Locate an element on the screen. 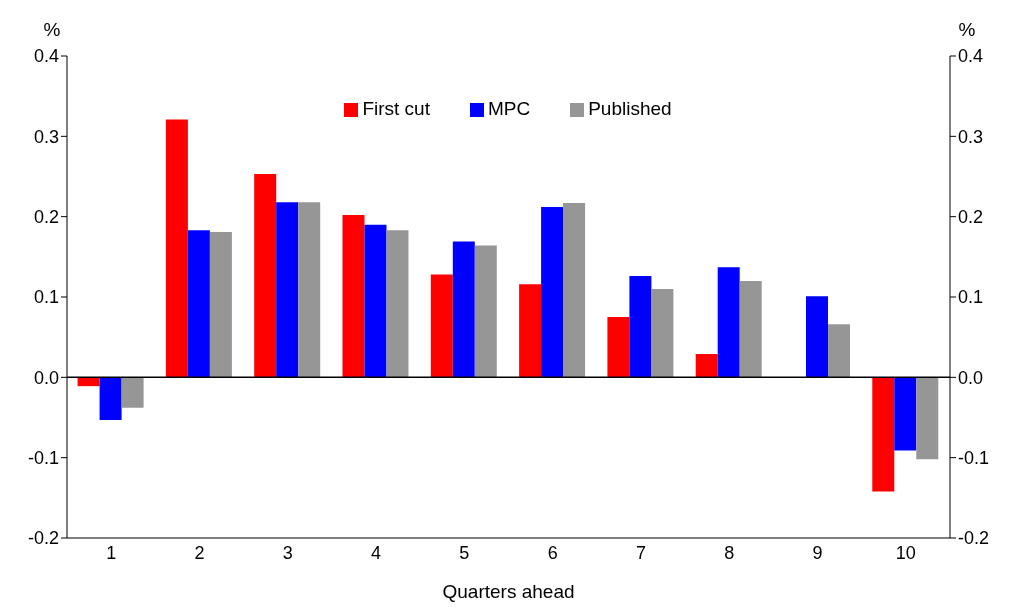 The height and width of the screenshot is (613, 1011). x-tick-label: 1 is located at coordinates (111, 552).